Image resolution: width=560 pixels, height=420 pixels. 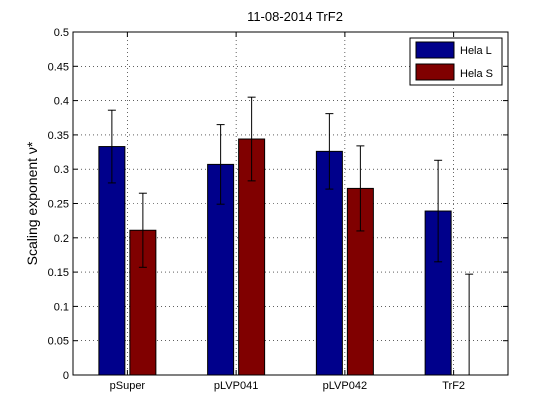 I want to click on legend-swatch-hela-s, so click(x=435, y=72).